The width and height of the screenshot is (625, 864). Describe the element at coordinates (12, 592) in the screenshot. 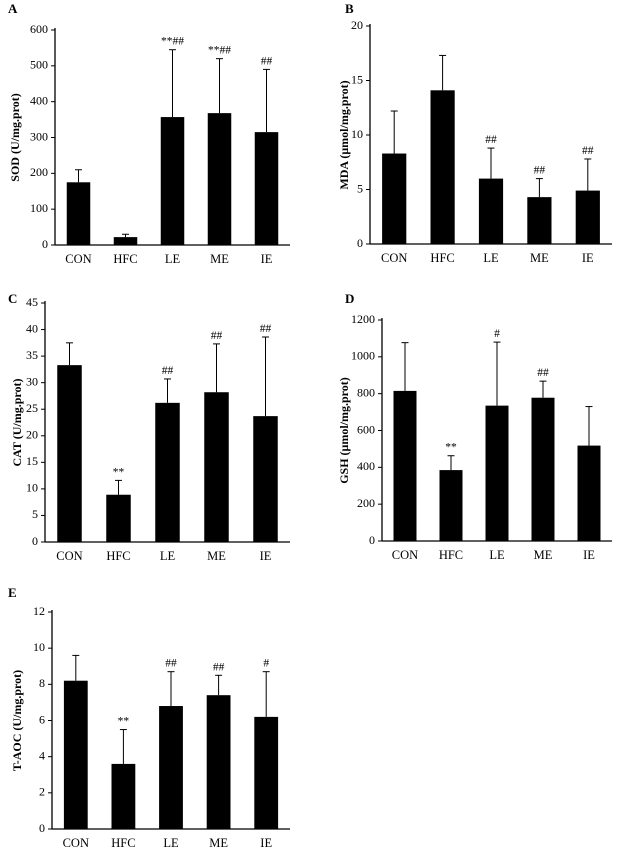

I see `panel-label: E` at that location.